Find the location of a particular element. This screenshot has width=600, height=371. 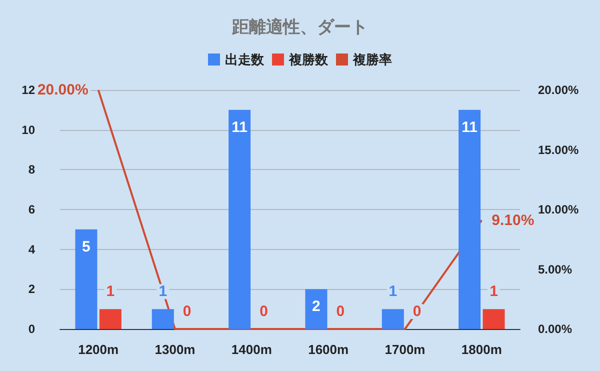

x-tick-label: 1600m is located at coordinates (328, 349).